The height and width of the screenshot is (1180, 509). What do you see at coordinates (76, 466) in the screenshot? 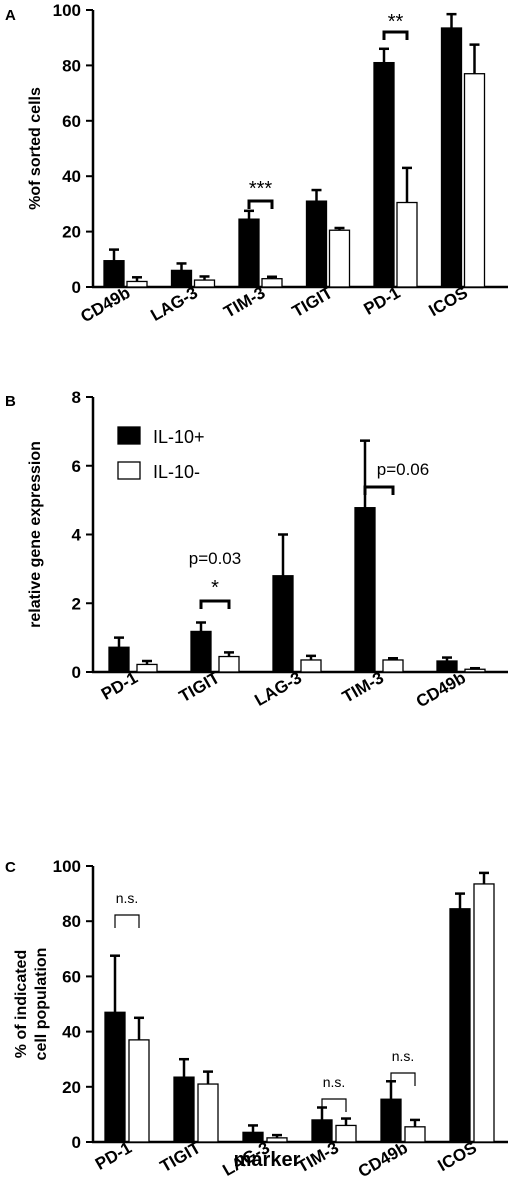
I see `y-tick-label: 6` at bounding box center [76, 466].